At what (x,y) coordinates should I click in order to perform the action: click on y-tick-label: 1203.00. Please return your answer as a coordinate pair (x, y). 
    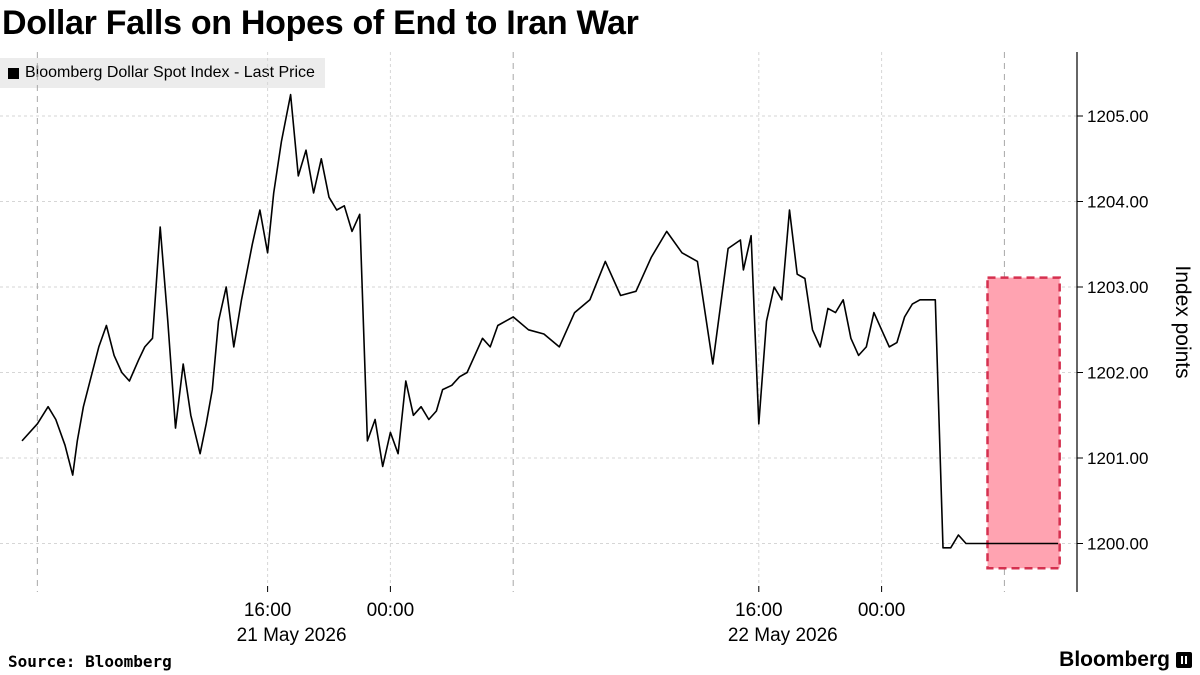
    Looking at the image, I should click on (1117, 287).